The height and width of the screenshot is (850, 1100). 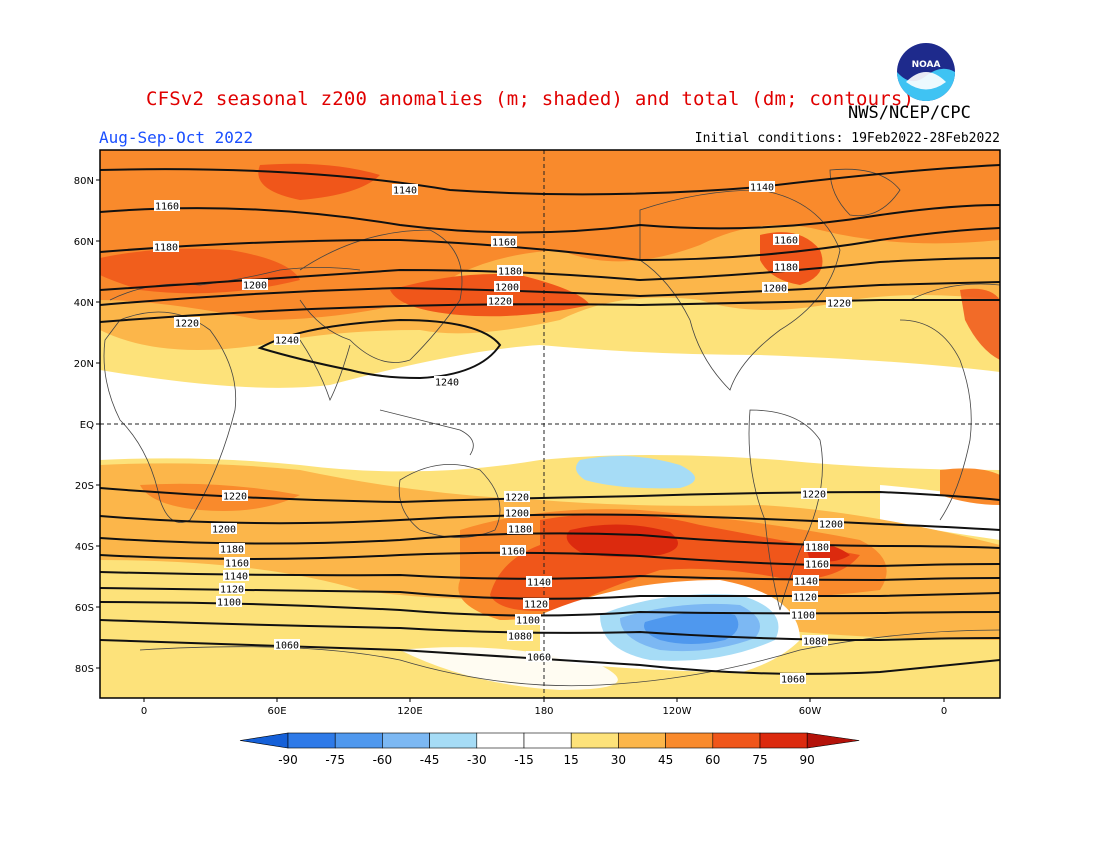 I want to click on longitude-axis: 0 60E 120E 180 120W 60W 0, so click(x=544, y=711).